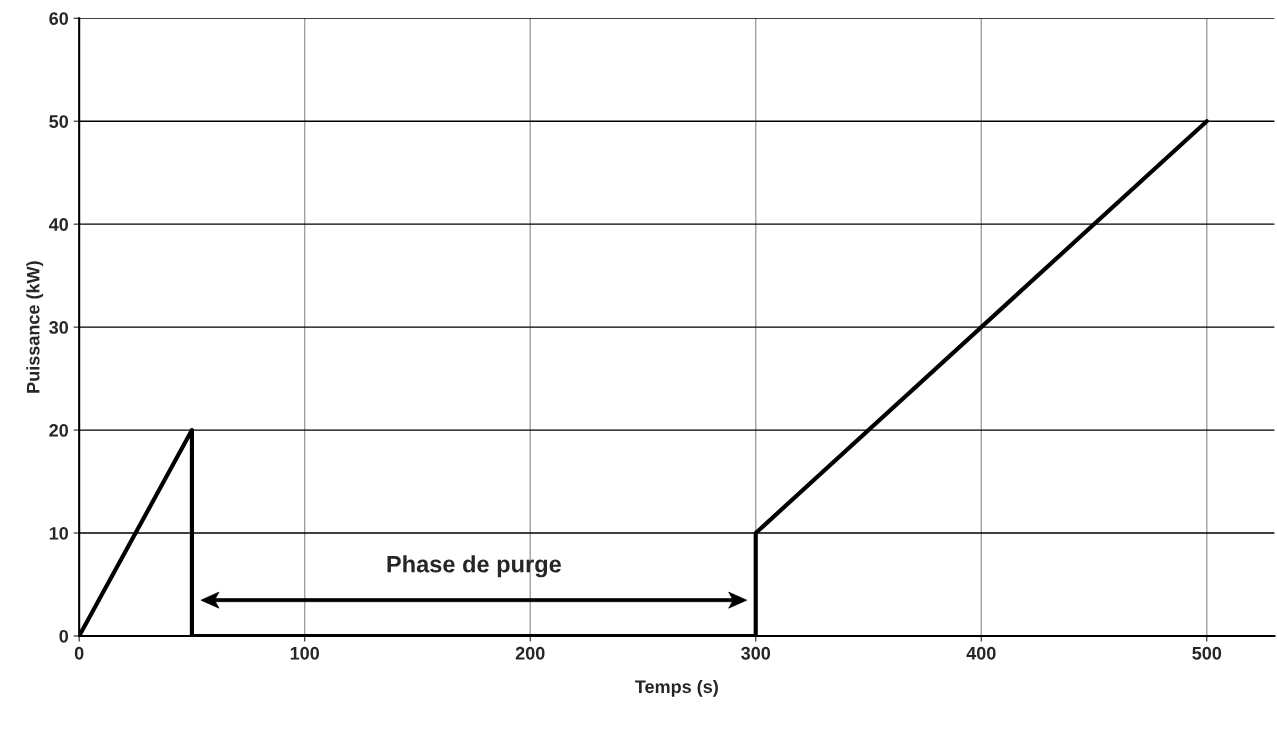 Image resolution: width=1277 pixels, height=731 pixels. Describe the element at coordinates (530, 653) in the screenshot. I see `x-tick-label: 200` at that location.